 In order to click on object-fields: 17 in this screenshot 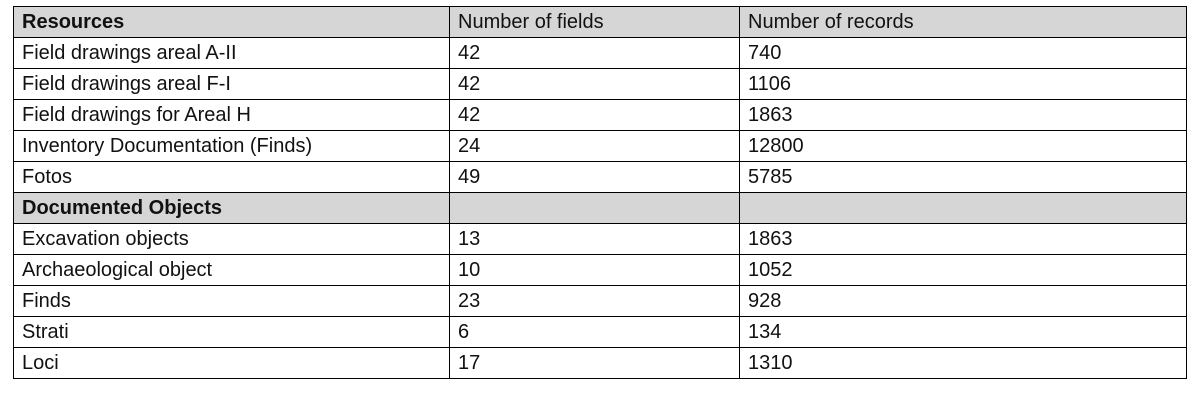, I will do `click(594, 363)`.